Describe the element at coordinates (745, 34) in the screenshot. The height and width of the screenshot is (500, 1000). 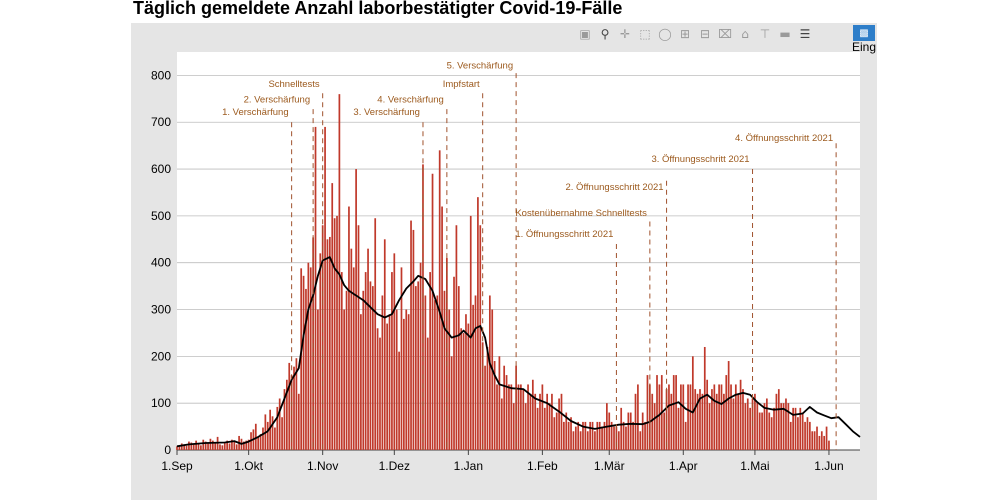
I see `home-icon: ⌂` at that location.